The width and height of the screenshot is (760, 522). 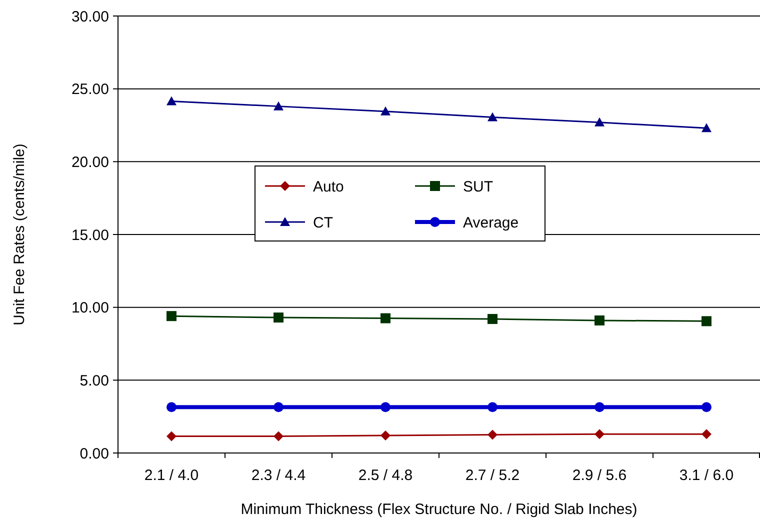 What do you see at coordinates (94, 381) in the screenshot?
I see `y-tick-label: 5.00` at bounding box center [94, 381].